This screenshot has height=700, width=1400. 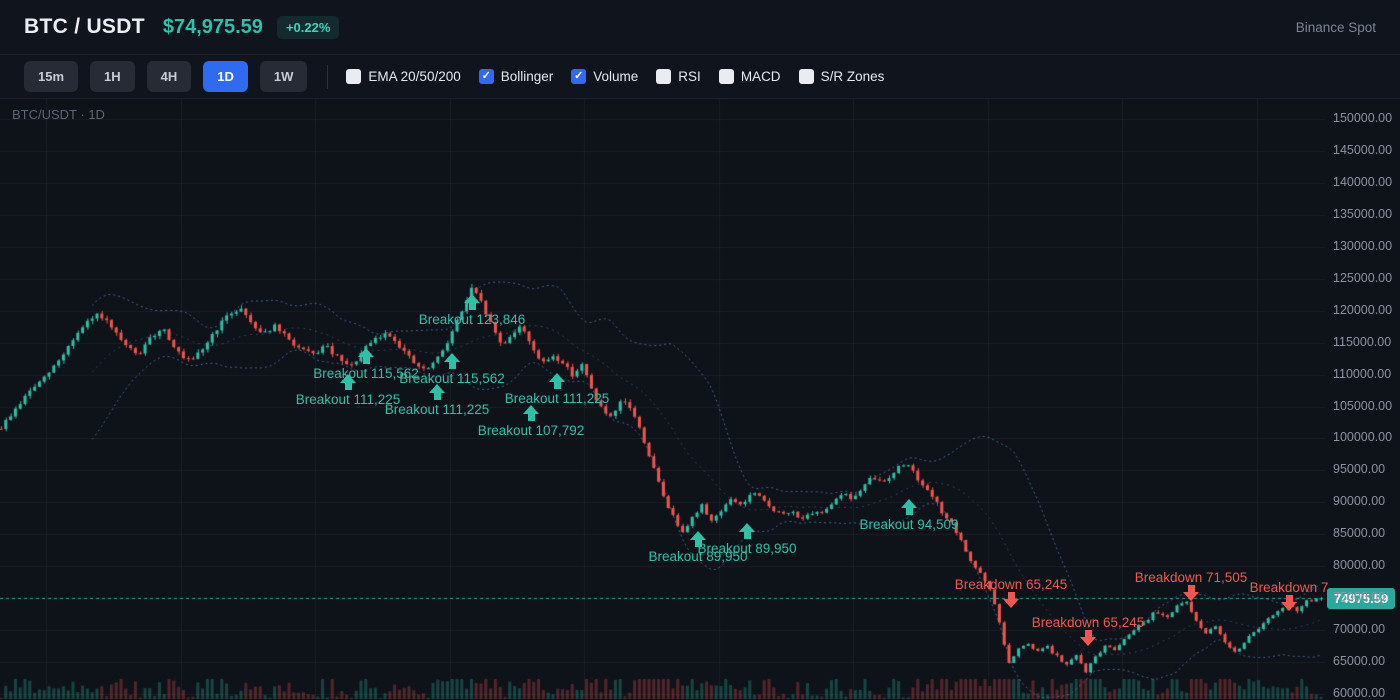 I want to click on indicator-toggle-sr-zones: S/R Zones, so click(x=841, y=76).